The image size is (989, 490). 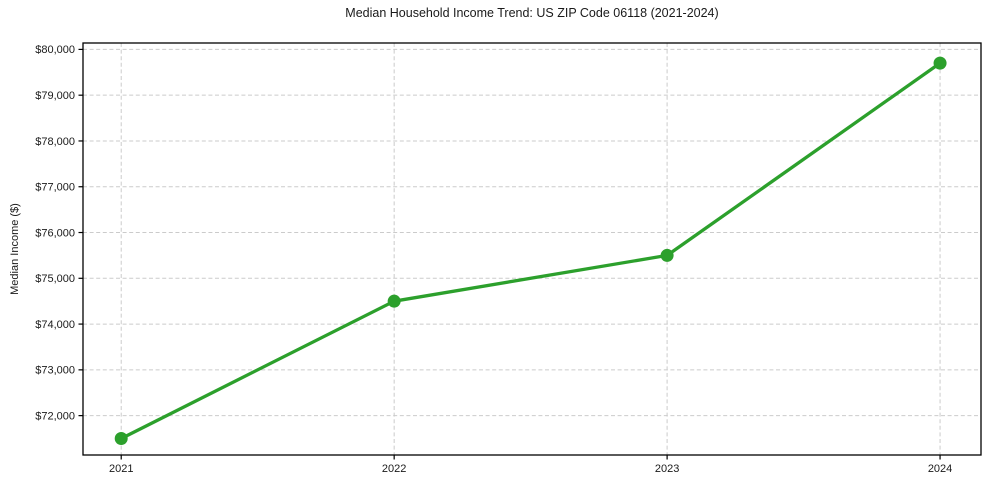 I want to click on y-tick-label: $80,000, so click(x=55, y=50).